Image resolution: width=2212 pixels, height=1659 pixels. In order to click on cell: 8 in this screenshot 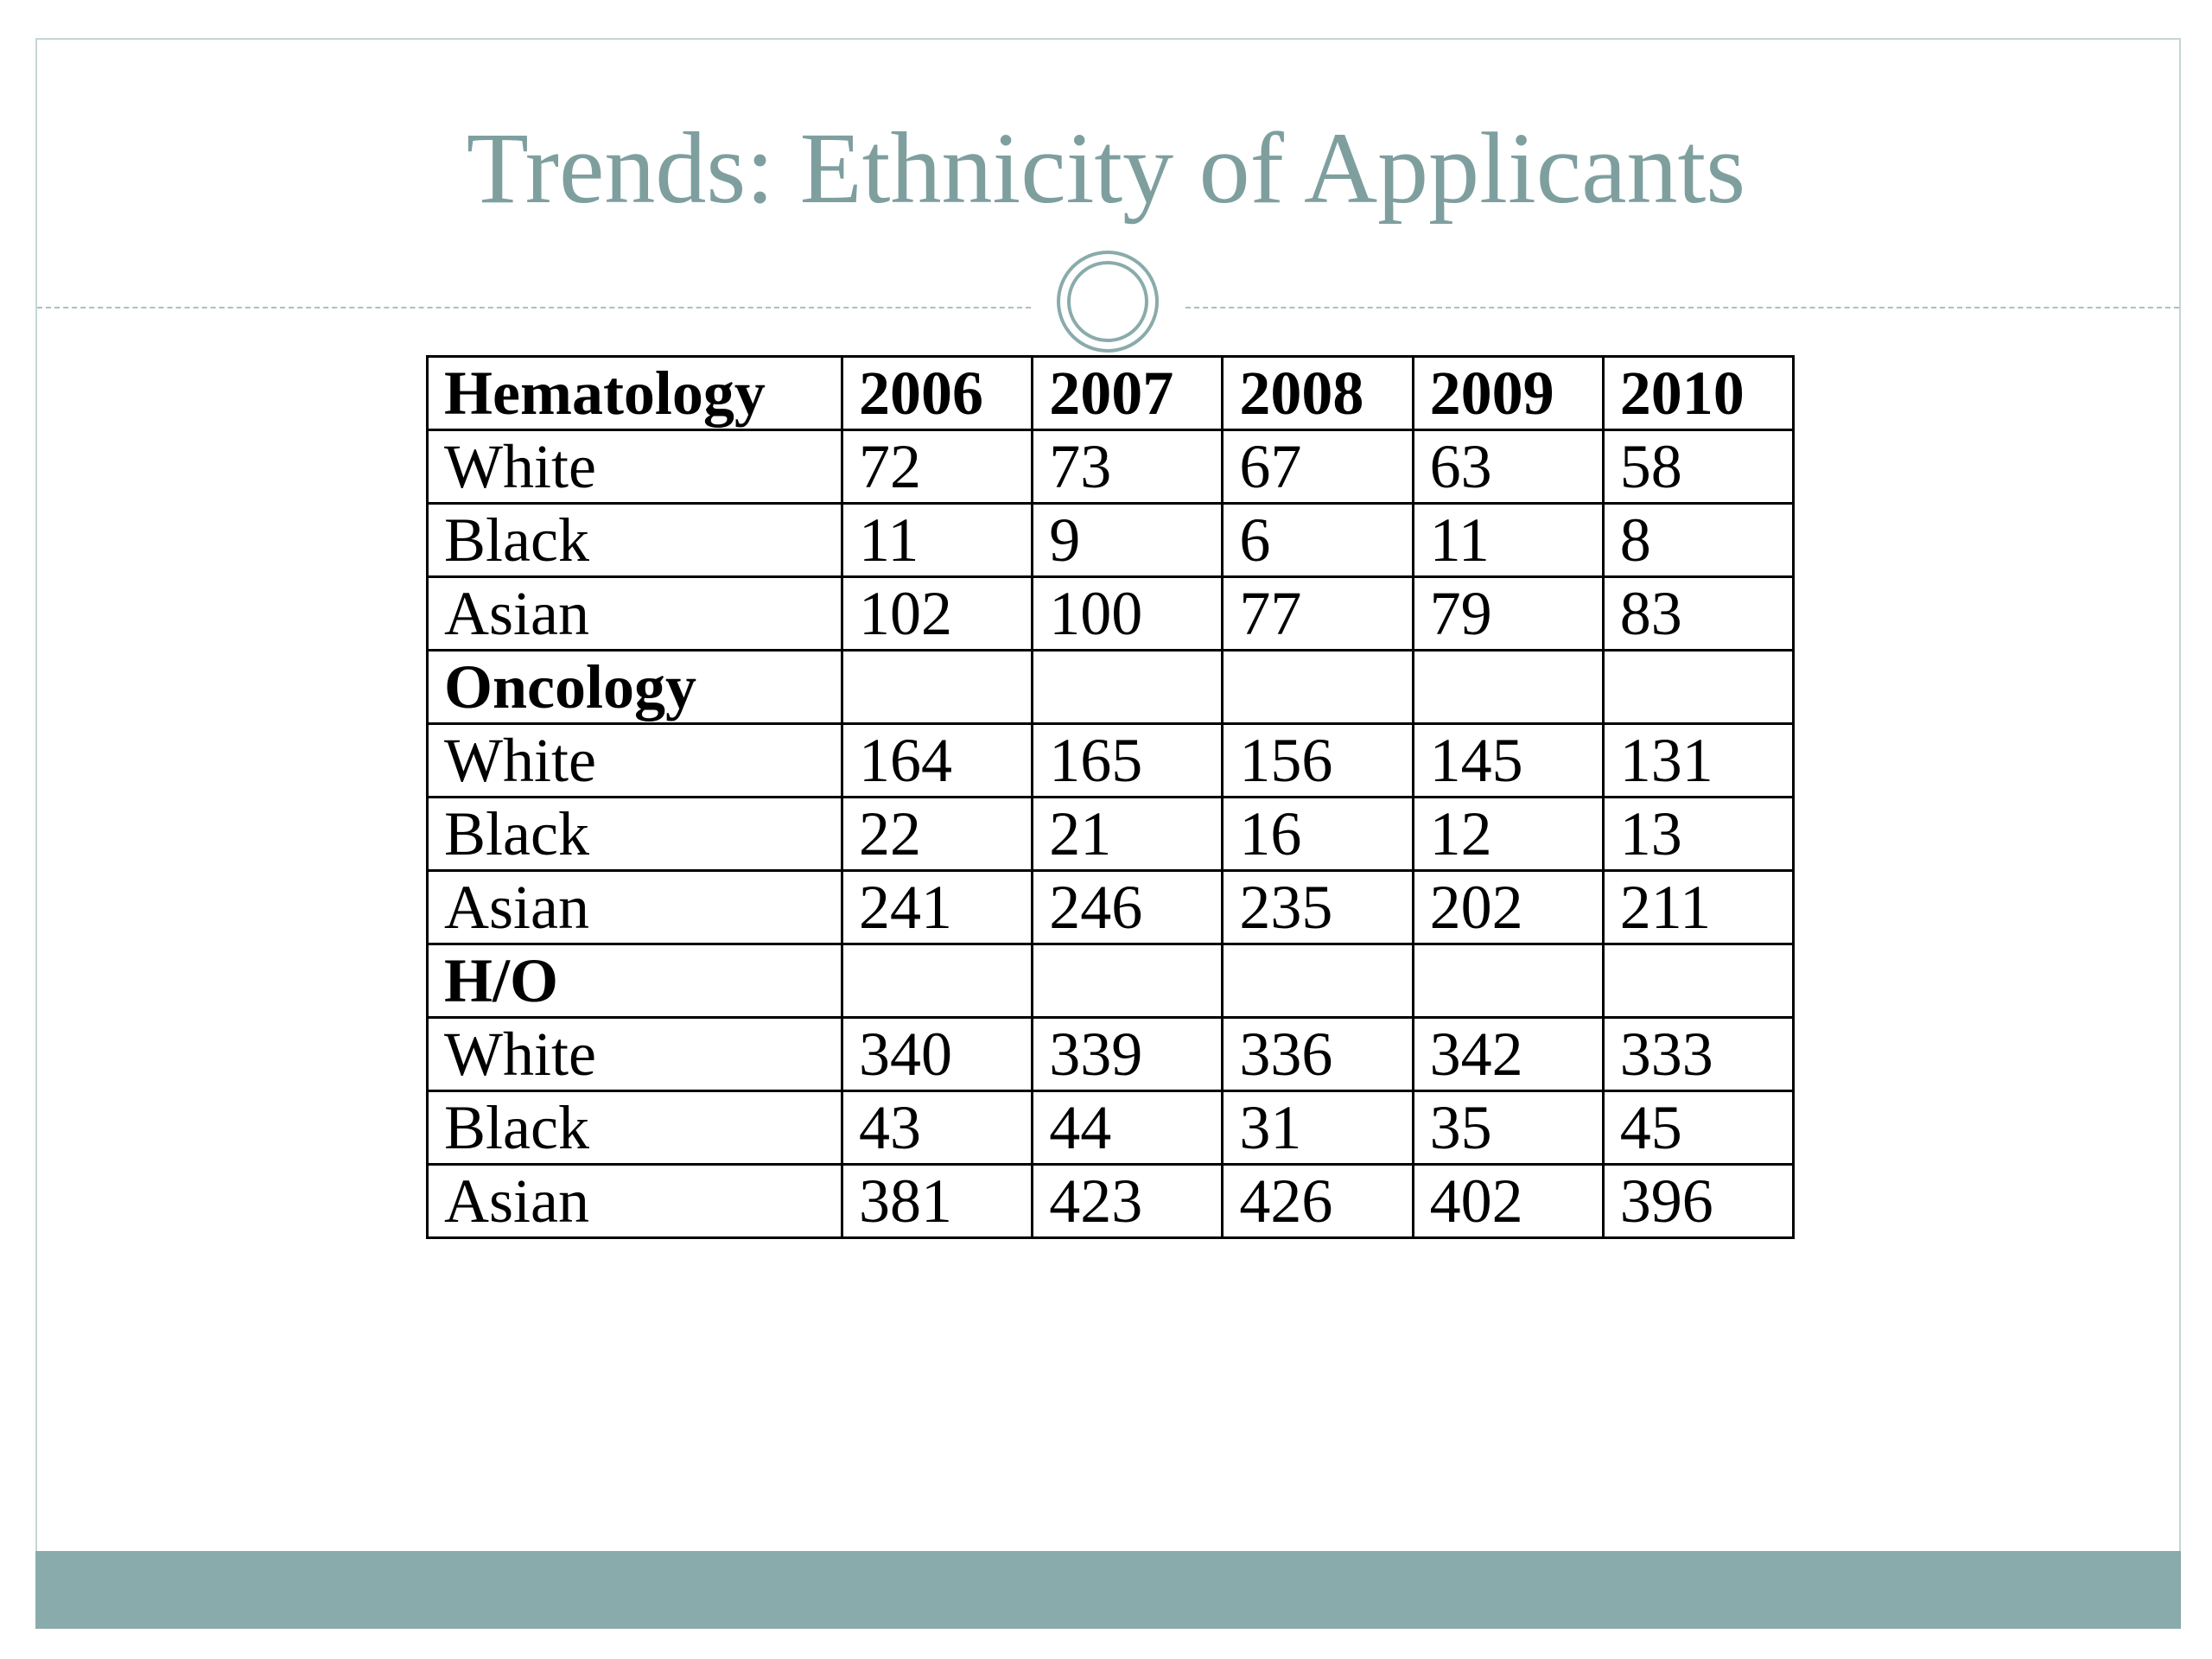, I will do `click(1698, 540)`.